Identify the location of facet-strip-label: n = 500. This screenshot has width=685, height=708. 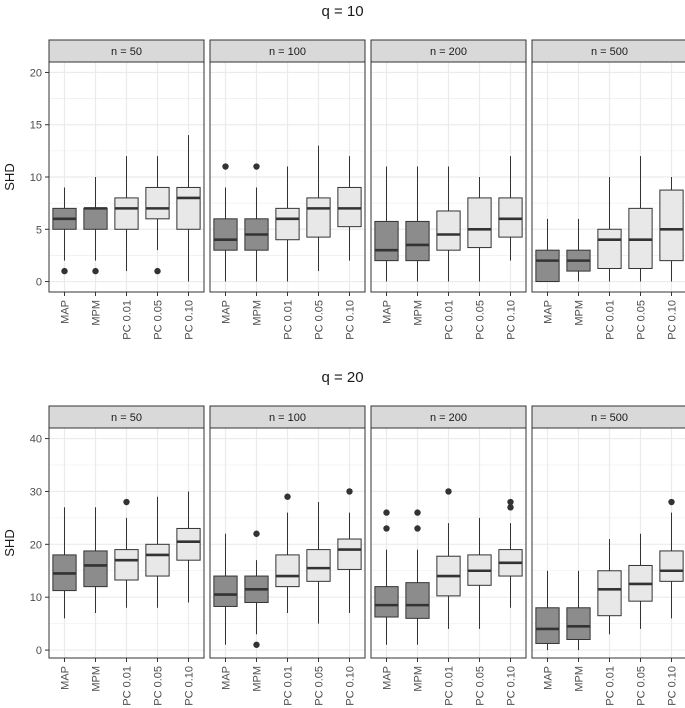
(609, 52).